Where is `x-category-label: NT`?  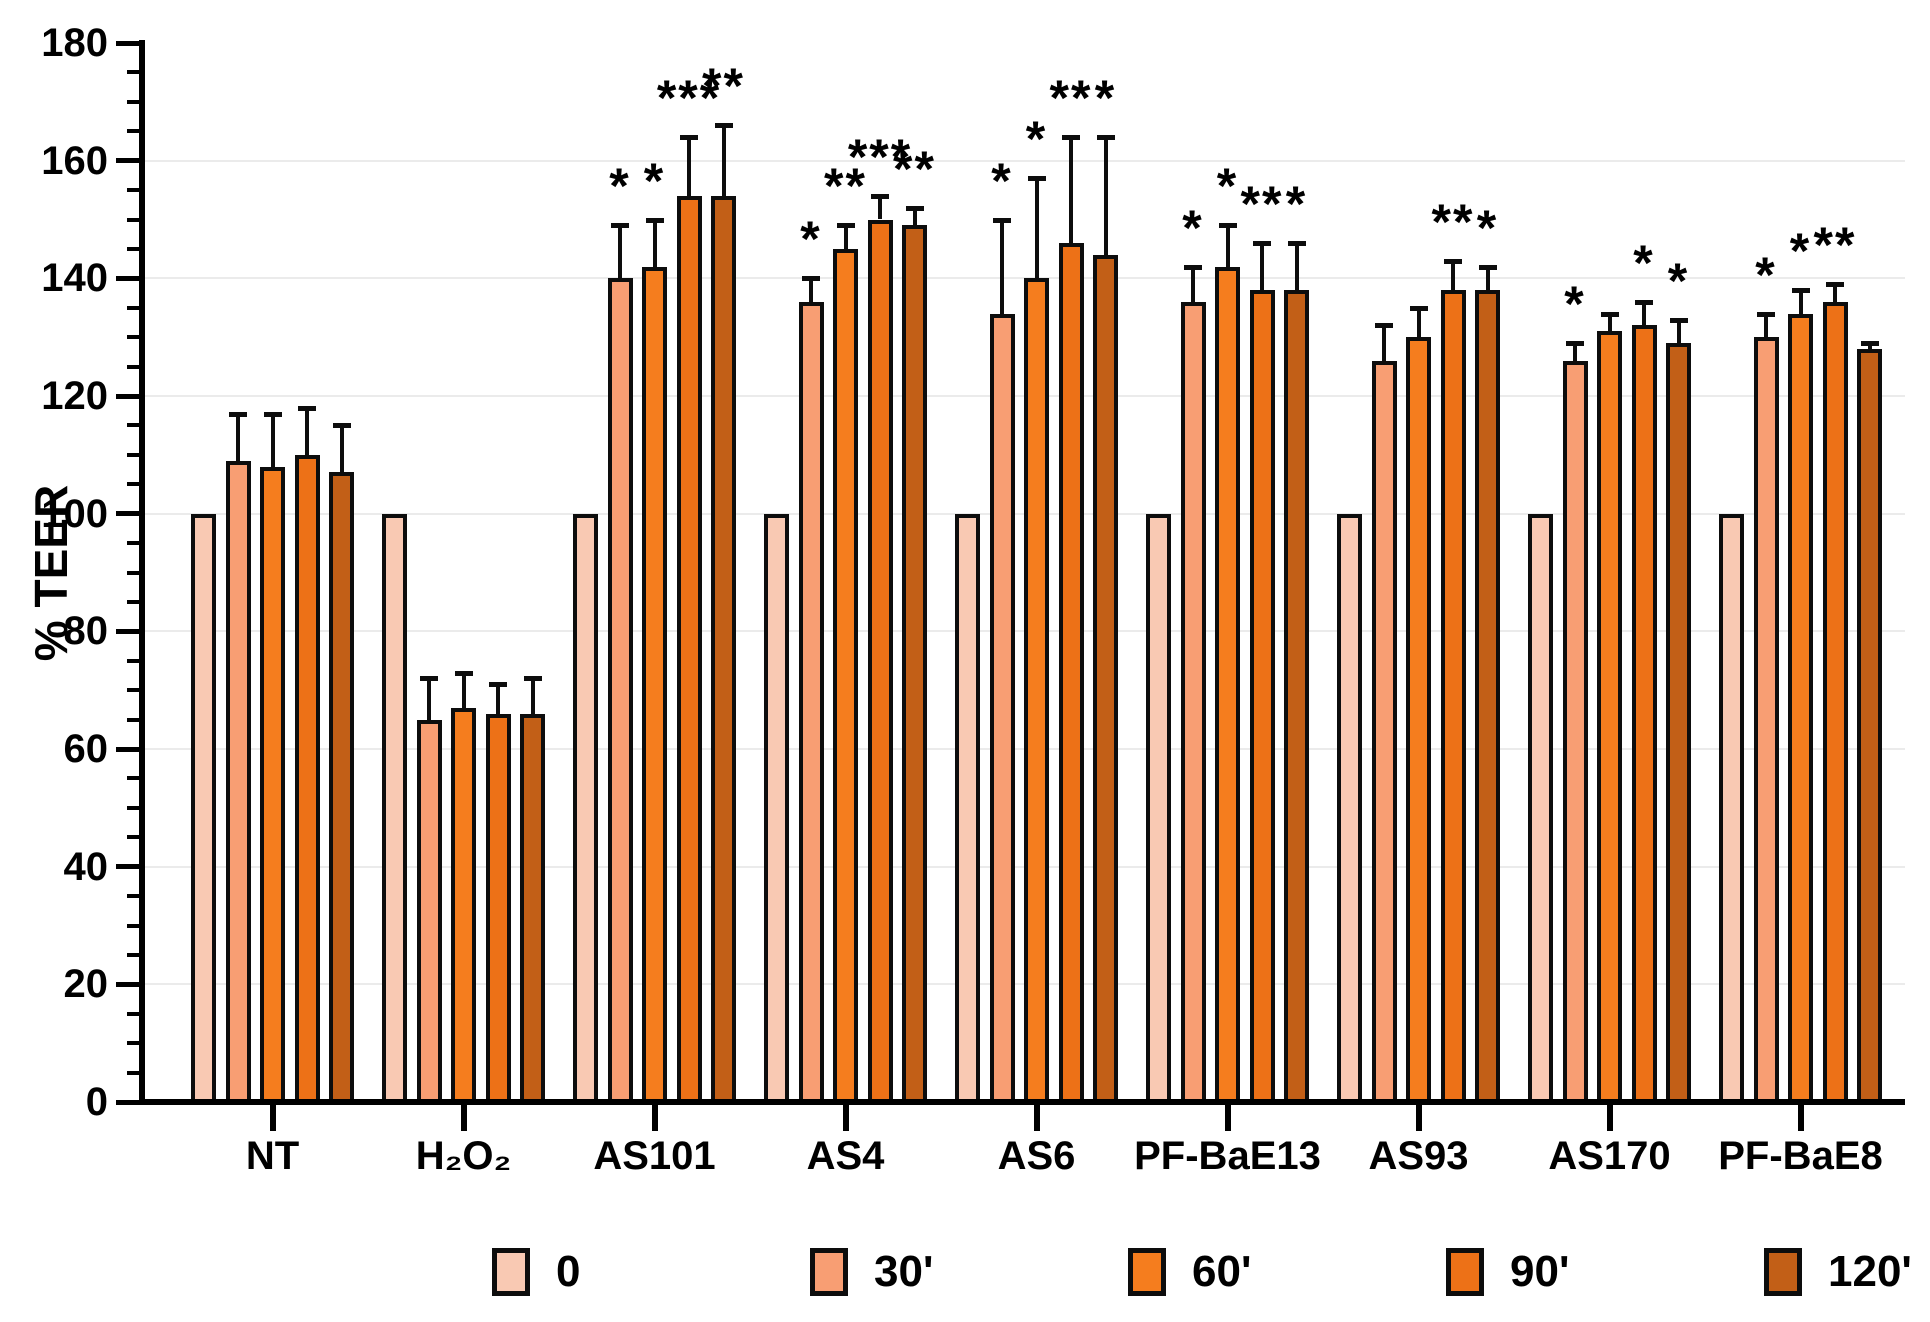 x-category-label: NT is located at coordinates (272, 1156).